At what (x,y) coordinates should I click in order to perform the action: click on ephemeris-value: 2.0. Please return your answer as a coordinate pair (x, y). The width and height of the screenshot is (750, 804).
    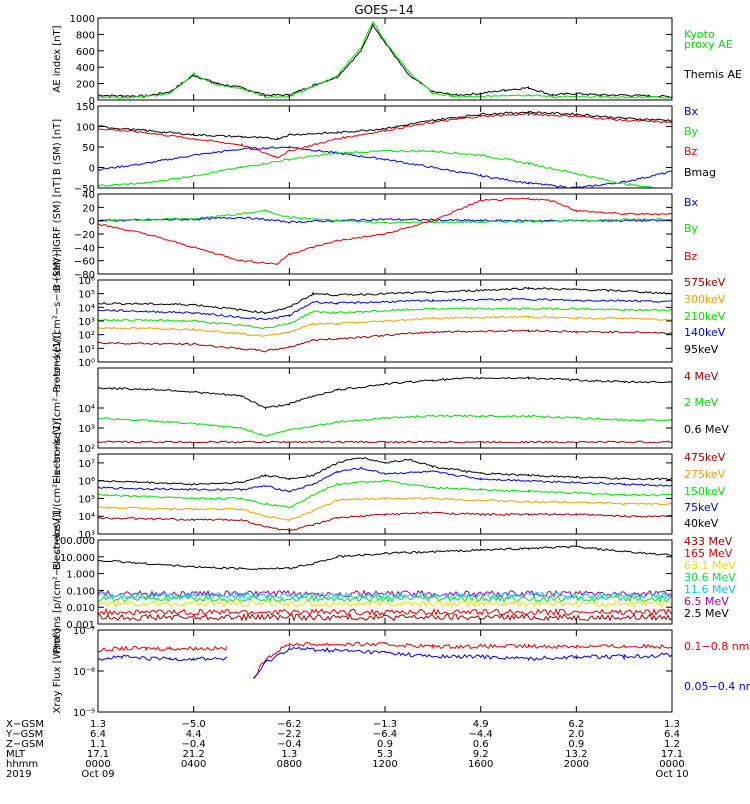
    Looking at the image, I should click on (576, 734).